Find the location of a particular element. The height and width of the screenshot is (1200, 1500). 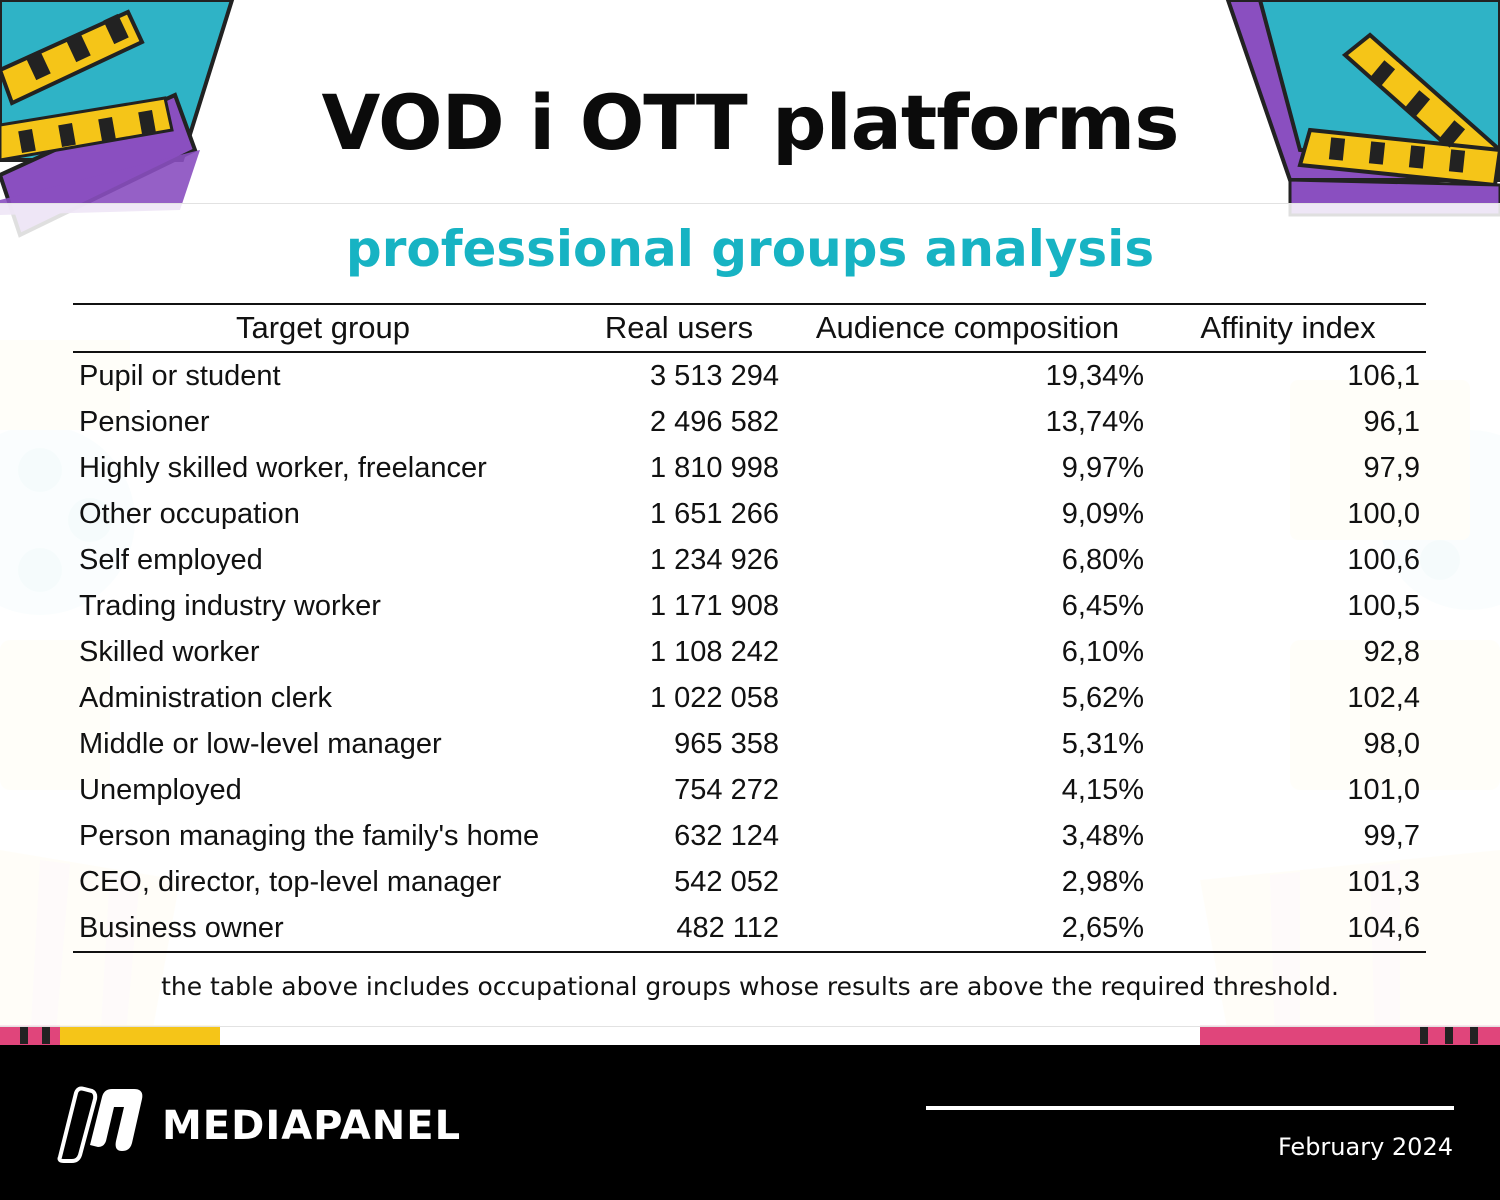

cell-real-users: 1 171 908 is located at coordinates (714, 605).